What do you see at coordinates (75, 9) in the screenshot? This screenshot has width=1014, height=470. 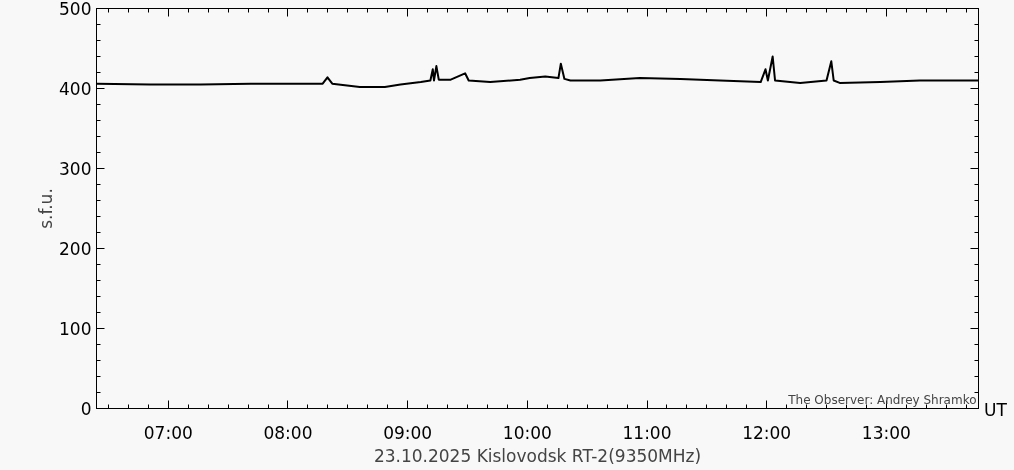 I see `y-tick-label: 500` at bounding box center [75, 9].